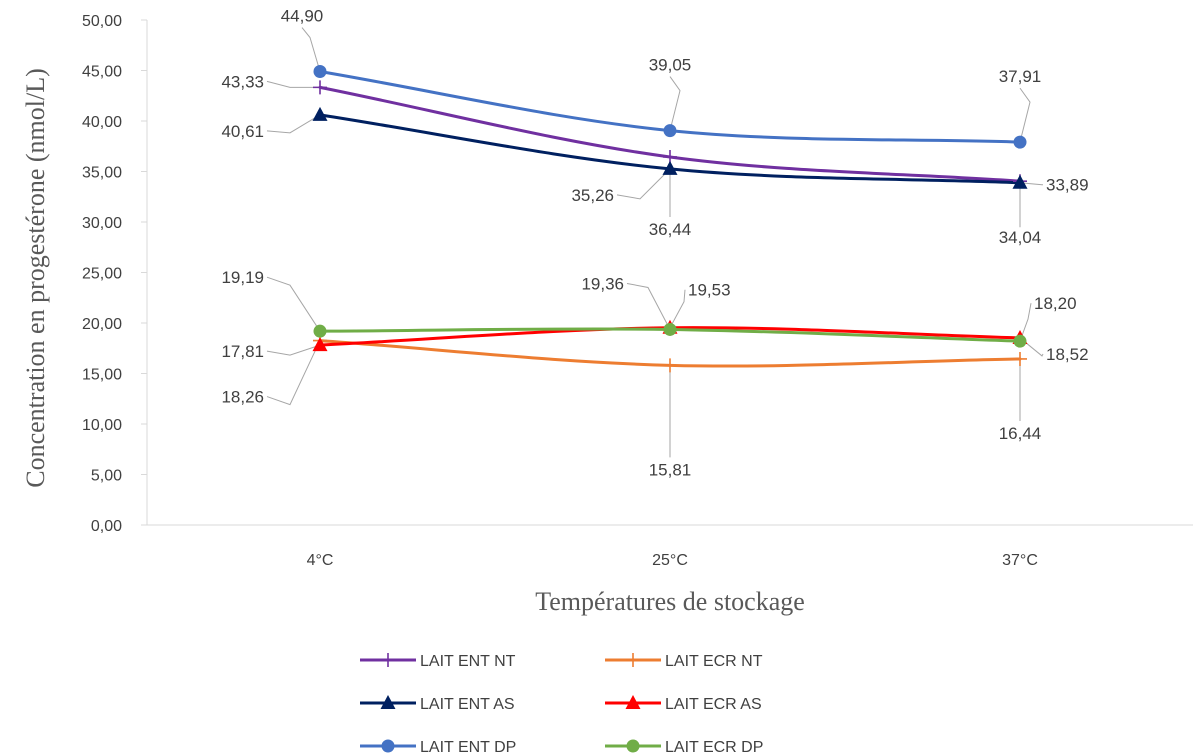  What do you see at coordinates (242, 81) in the screenshot?
I see `data-label: 43,33` at bounding box center [242, 81].